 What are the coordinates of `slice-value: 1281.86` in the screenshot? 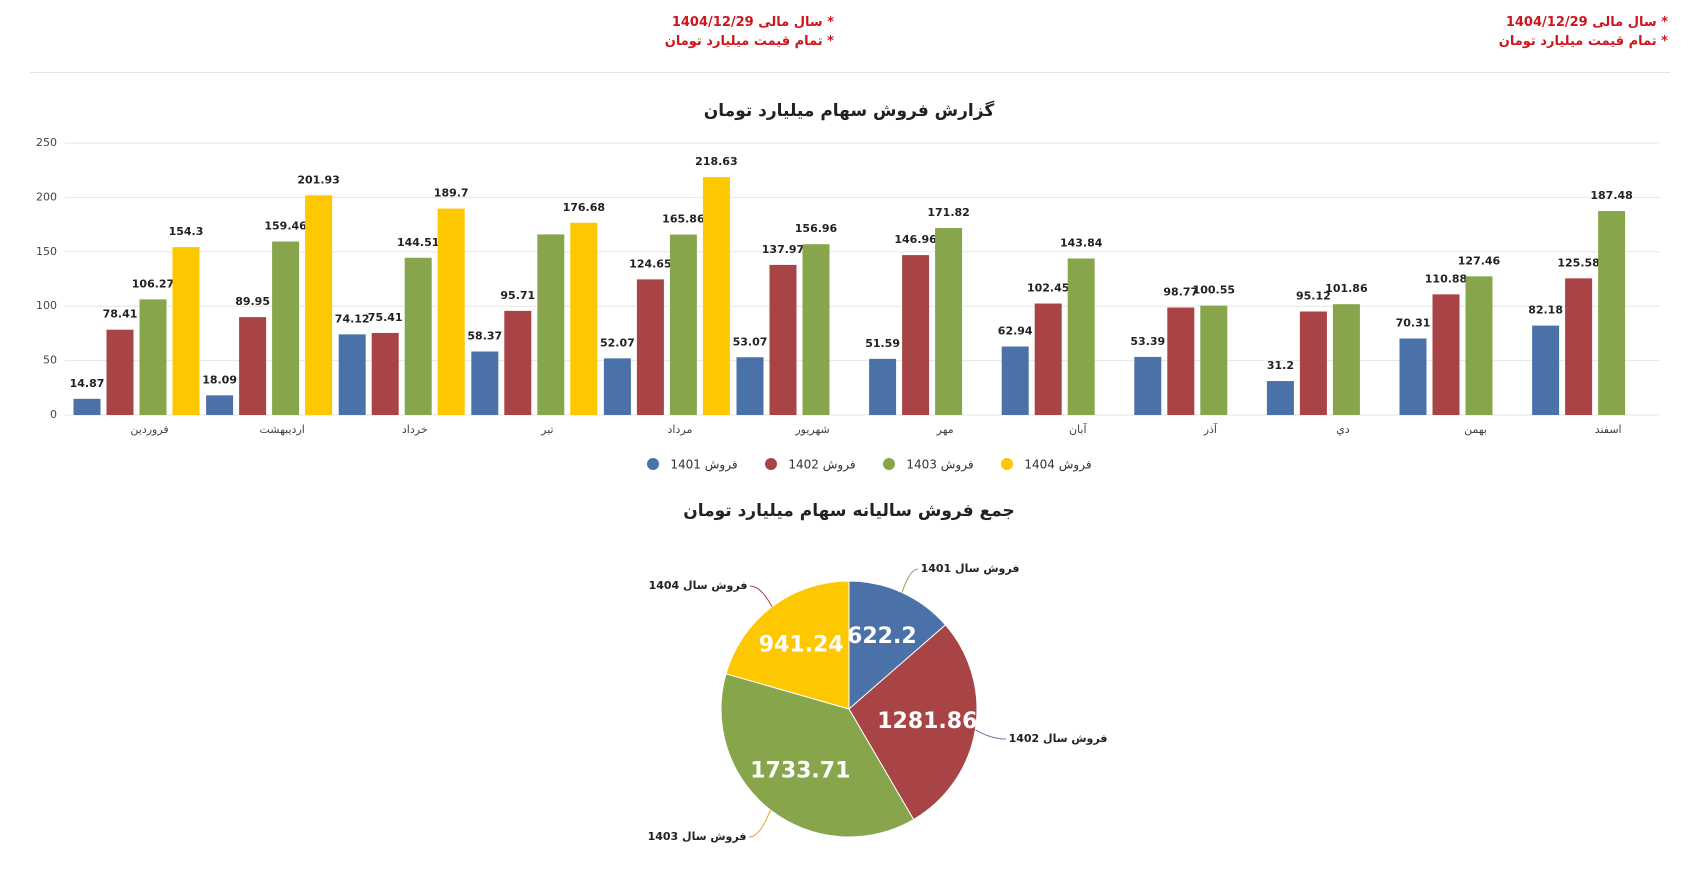 It's located at (927, 721).